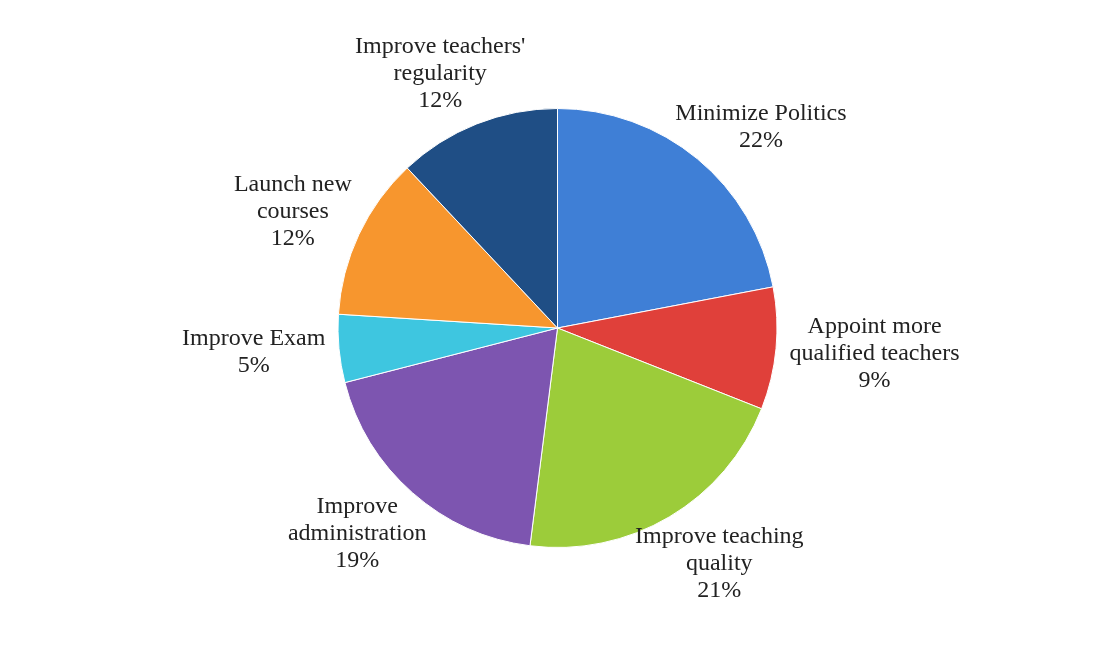 The height and width of the screenshot is (659, 1115). I want to click on slice-label: Minimize Politics, so click(761, 112).